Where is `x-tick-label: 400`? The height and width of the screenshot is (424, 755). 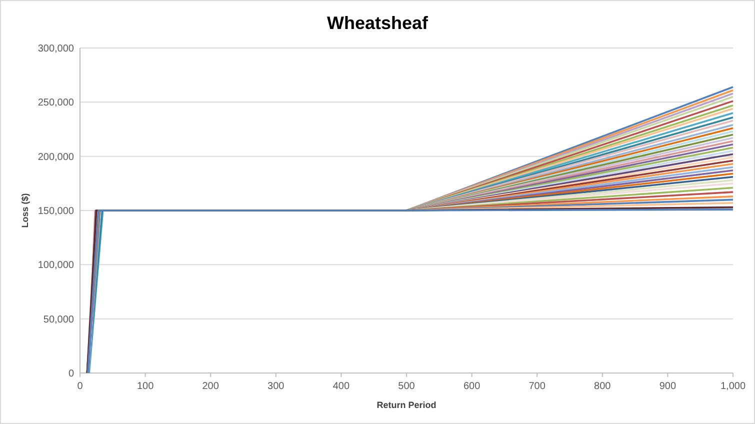
x-tick-label: 400 is located at coordinates (341, 386).